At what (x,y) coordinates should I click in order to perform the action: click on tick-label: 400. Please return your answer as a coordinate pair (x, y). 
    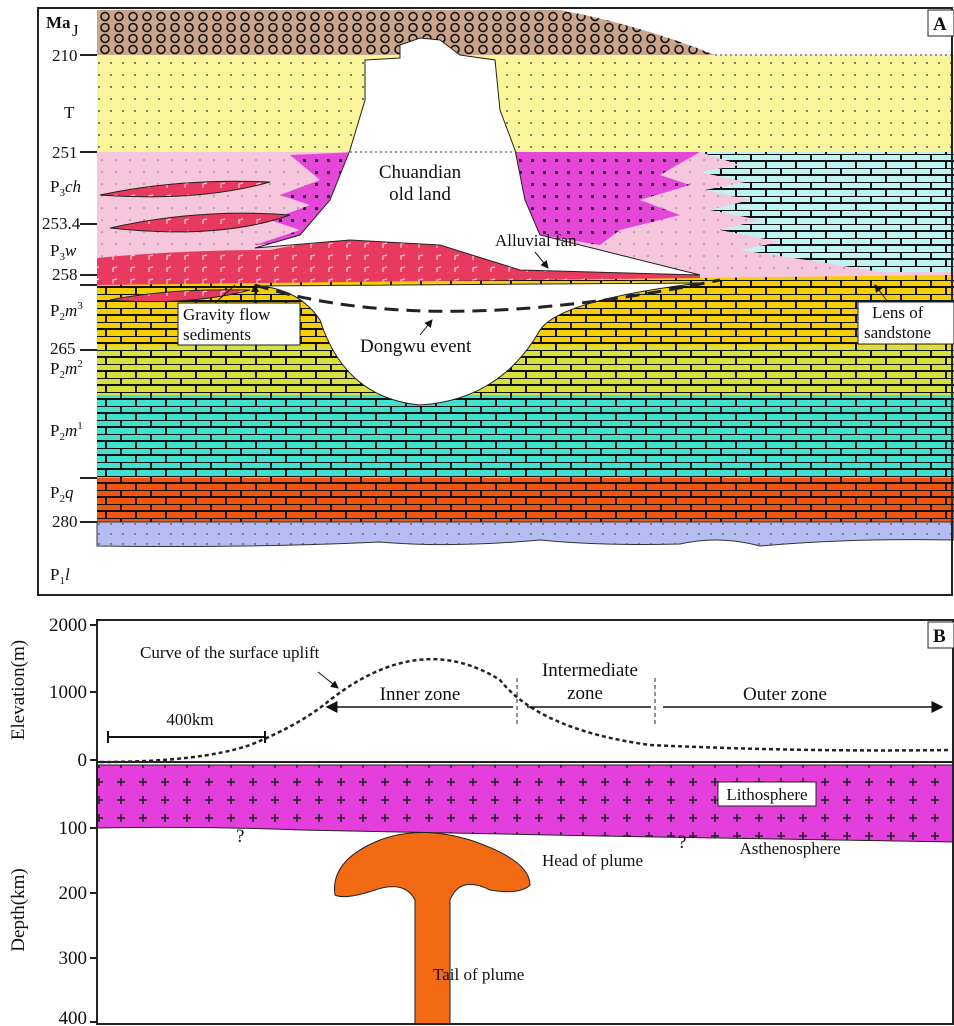
    Looking at the image, I should click on (73, 1017).